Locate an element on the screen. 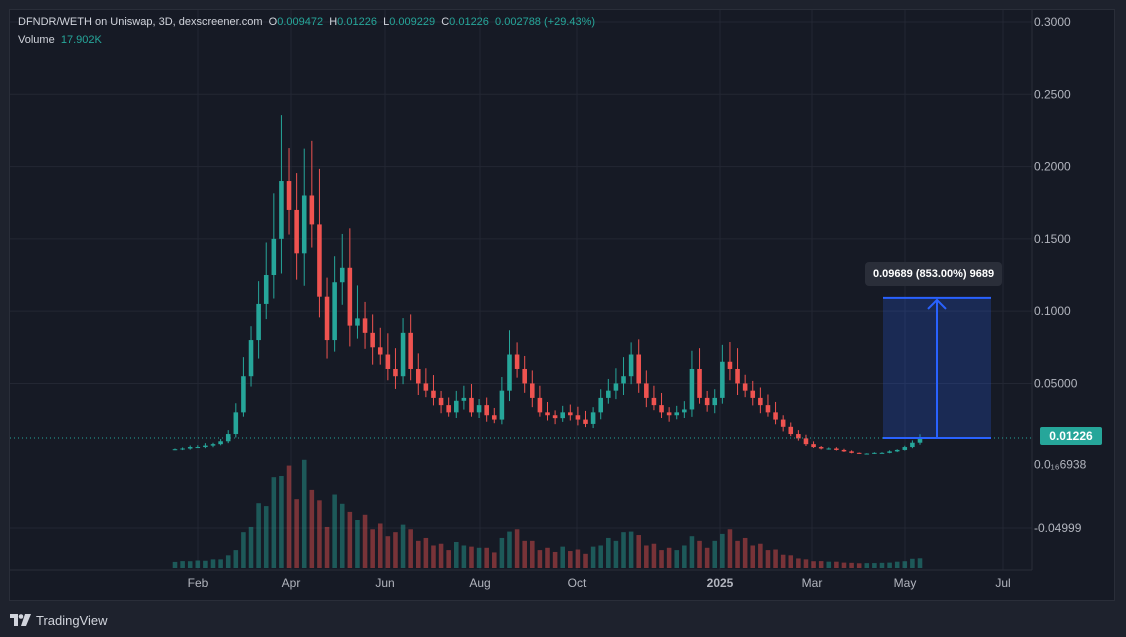 The height and width of the screenshot is (637, 1126). current-price-tag: 0.01226 is located at coordinates (1071, 436).